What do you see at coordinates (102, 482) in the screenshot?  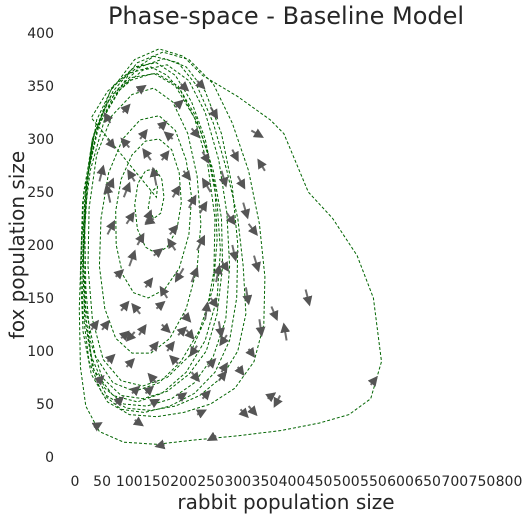 I see `x-tick-label: 50` at bounding box center [102, 482].